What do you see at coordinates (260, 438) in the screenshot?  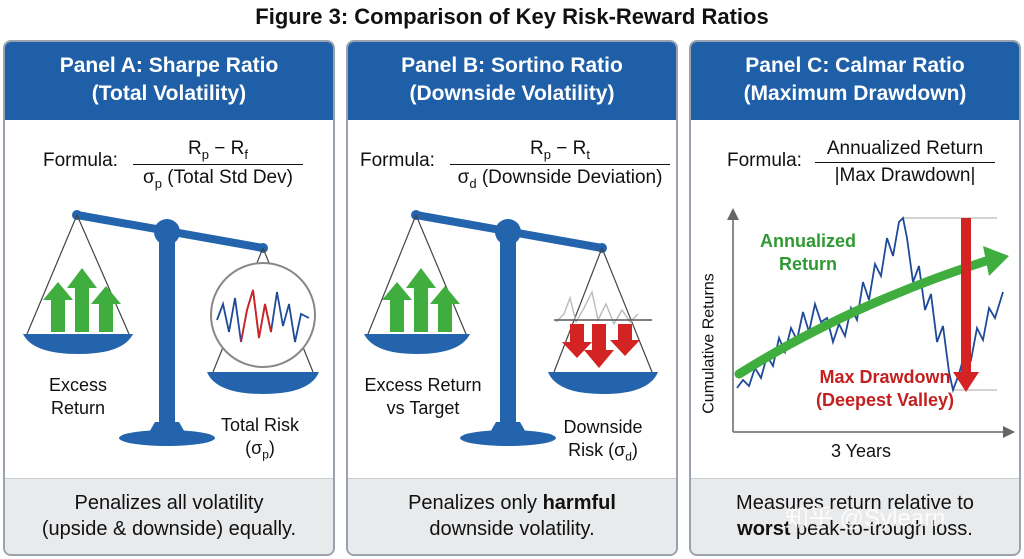 I see `total-risk-label: Total Risk (σp)` at bounding box center [260, 438].